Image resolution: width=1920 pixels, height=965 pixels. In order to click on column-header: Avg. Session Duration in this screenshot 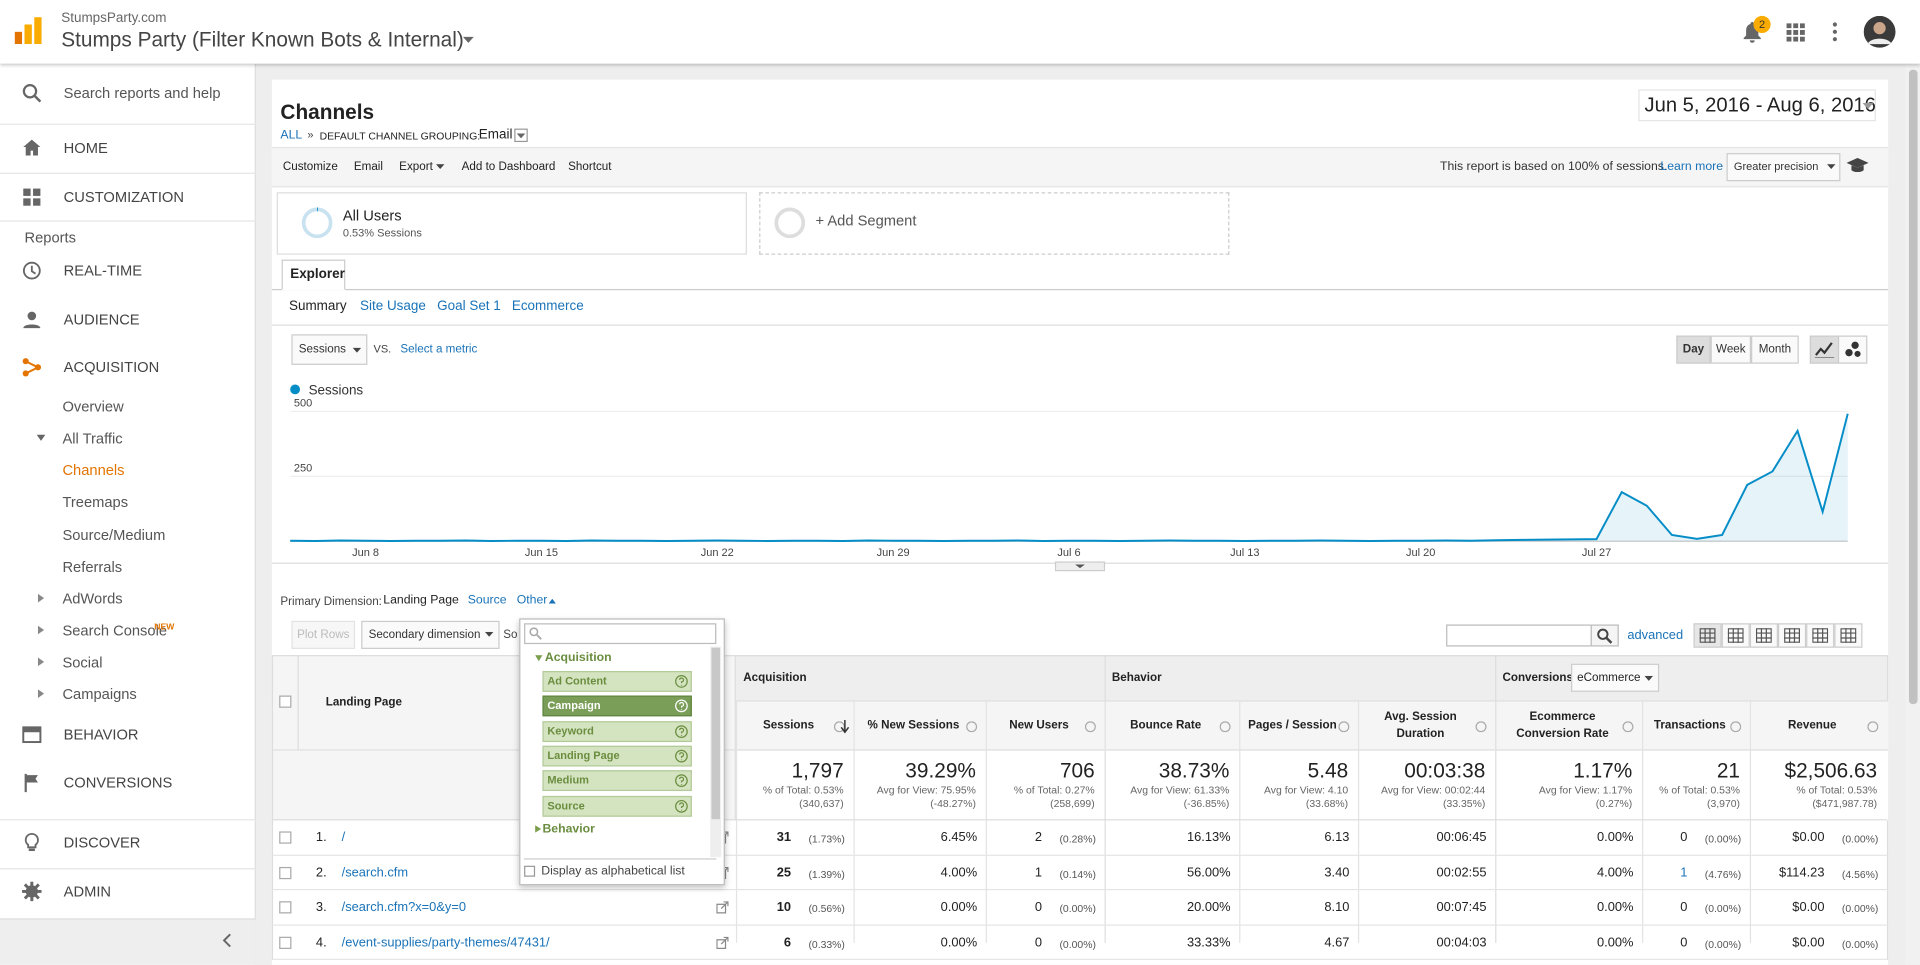, I will do `click(1420, 725)`.